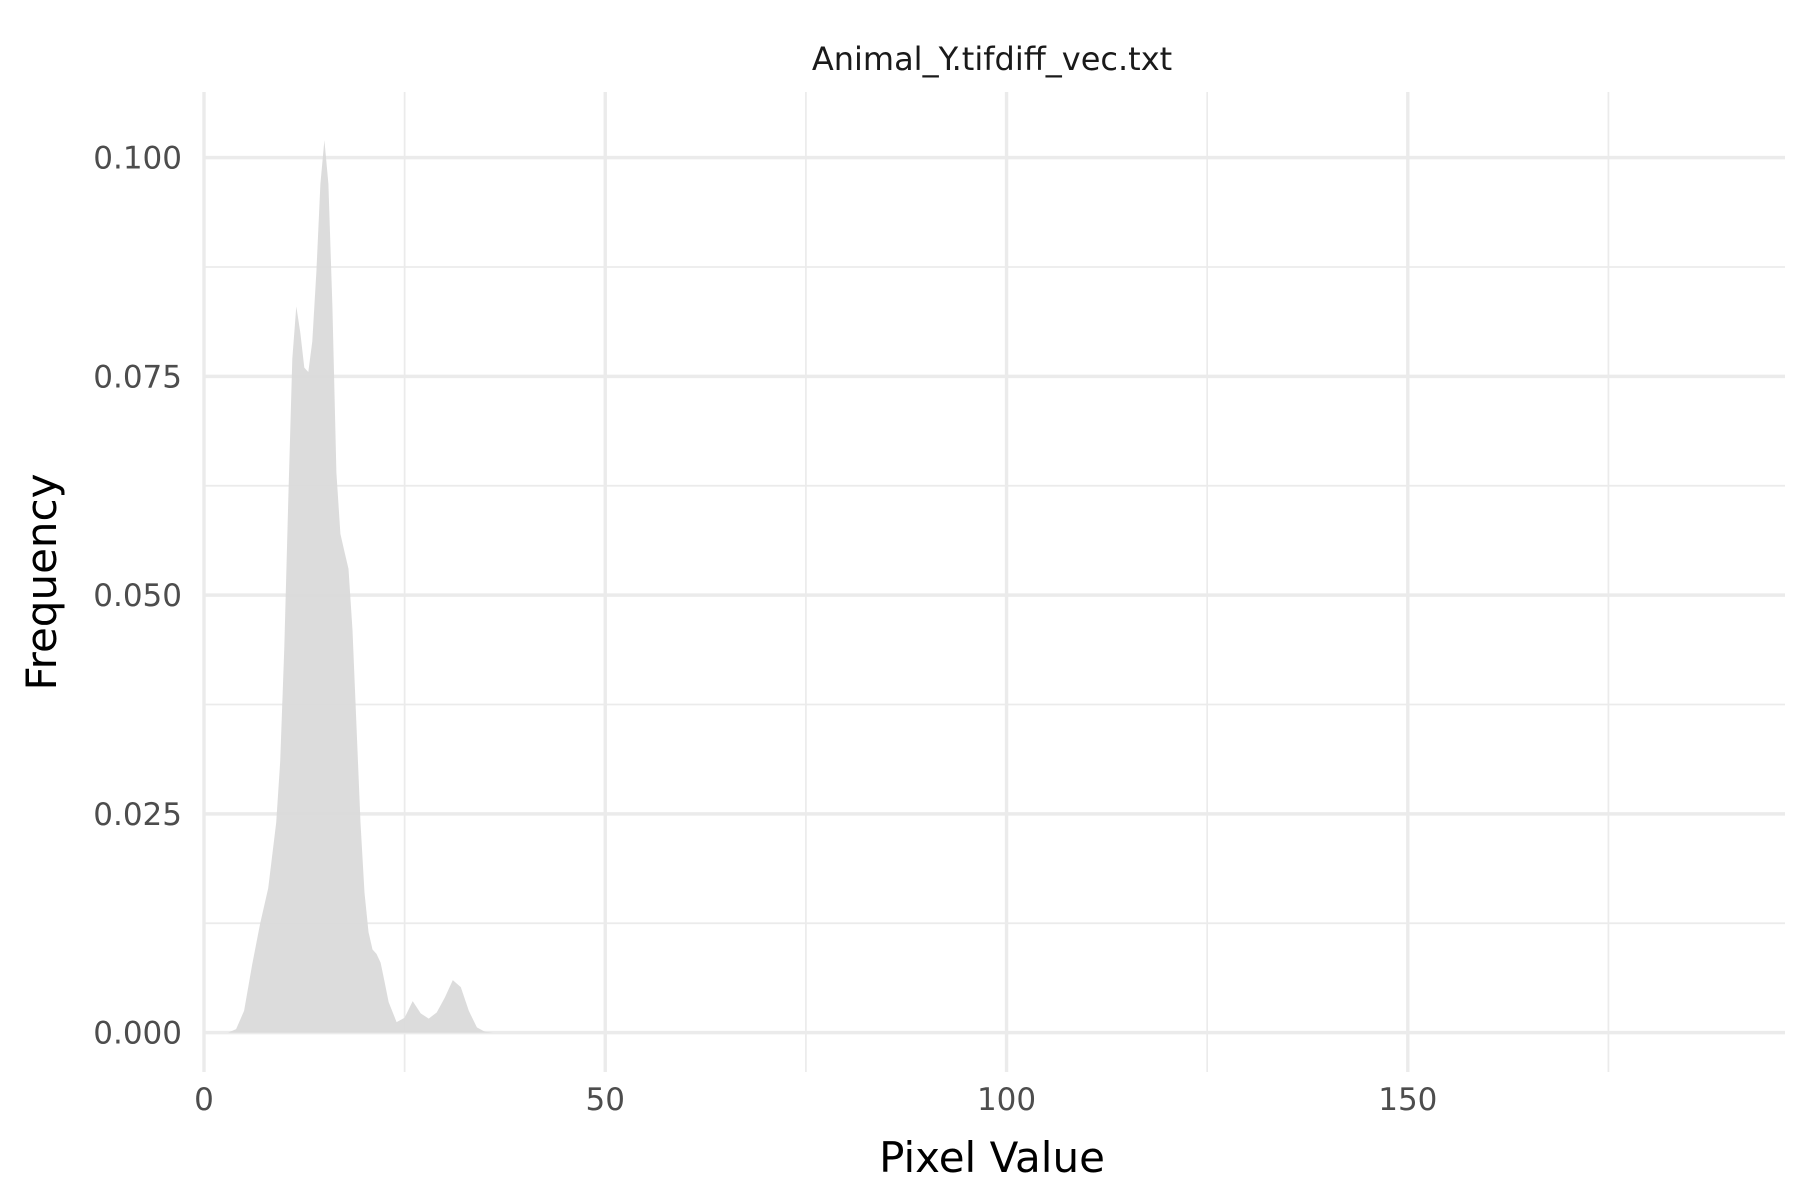 This screenshot has width=1800, height=1200. What do you see at coordinates (992, 59) in the screenshot?
I see `chart-title: Animal_Y.tifdiff_vec.txt` at bounding box center [992, 59].